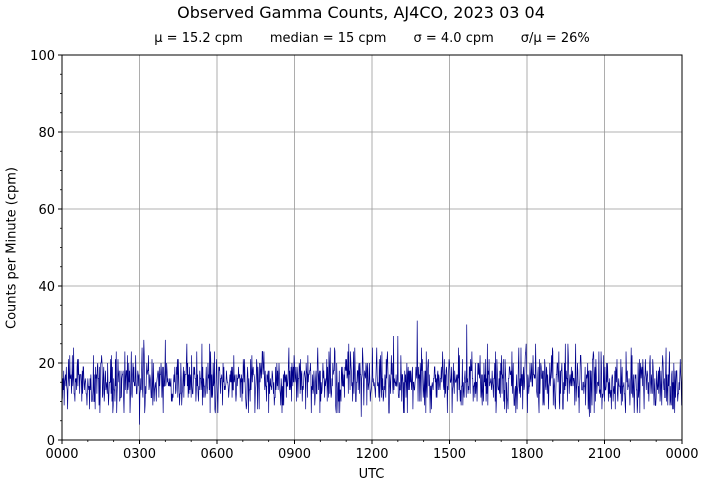 Image resolution: width=705 pixels, height=489 pixels. I want to click on x-tick-label: 0300, so click(139, 454).